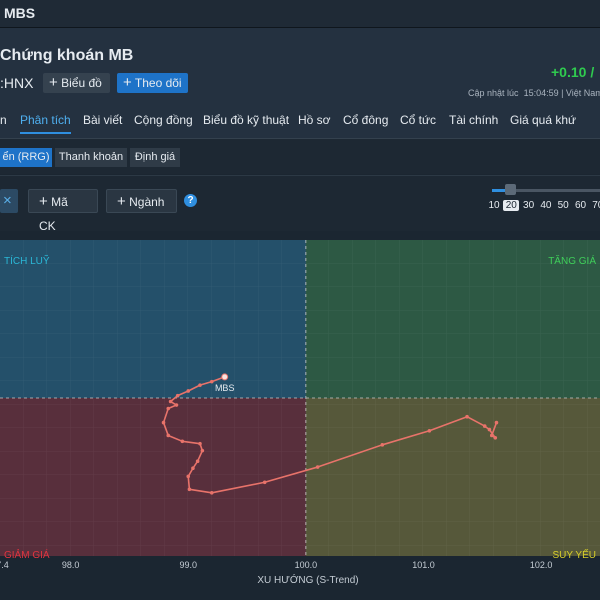  What do you see at coordinates (71, 565) in the screenshot?
I see `x-tick-label: 98.0` at bounding box center [71, 565].